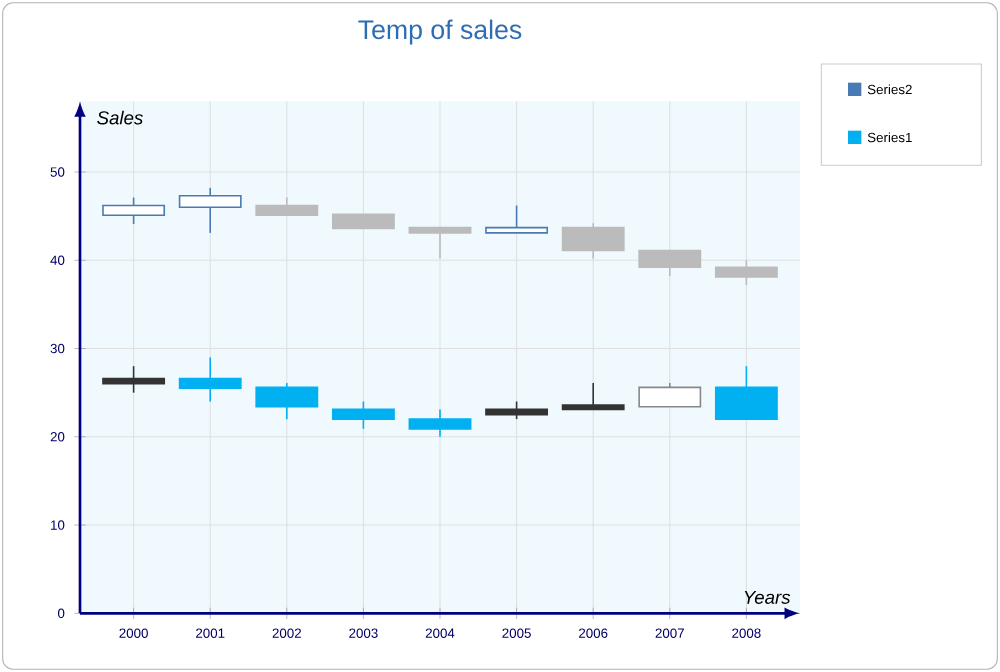 Image resolution: width=1000 pixels, height=672 pixels. I want to click on candlestick, so click(134, 379).